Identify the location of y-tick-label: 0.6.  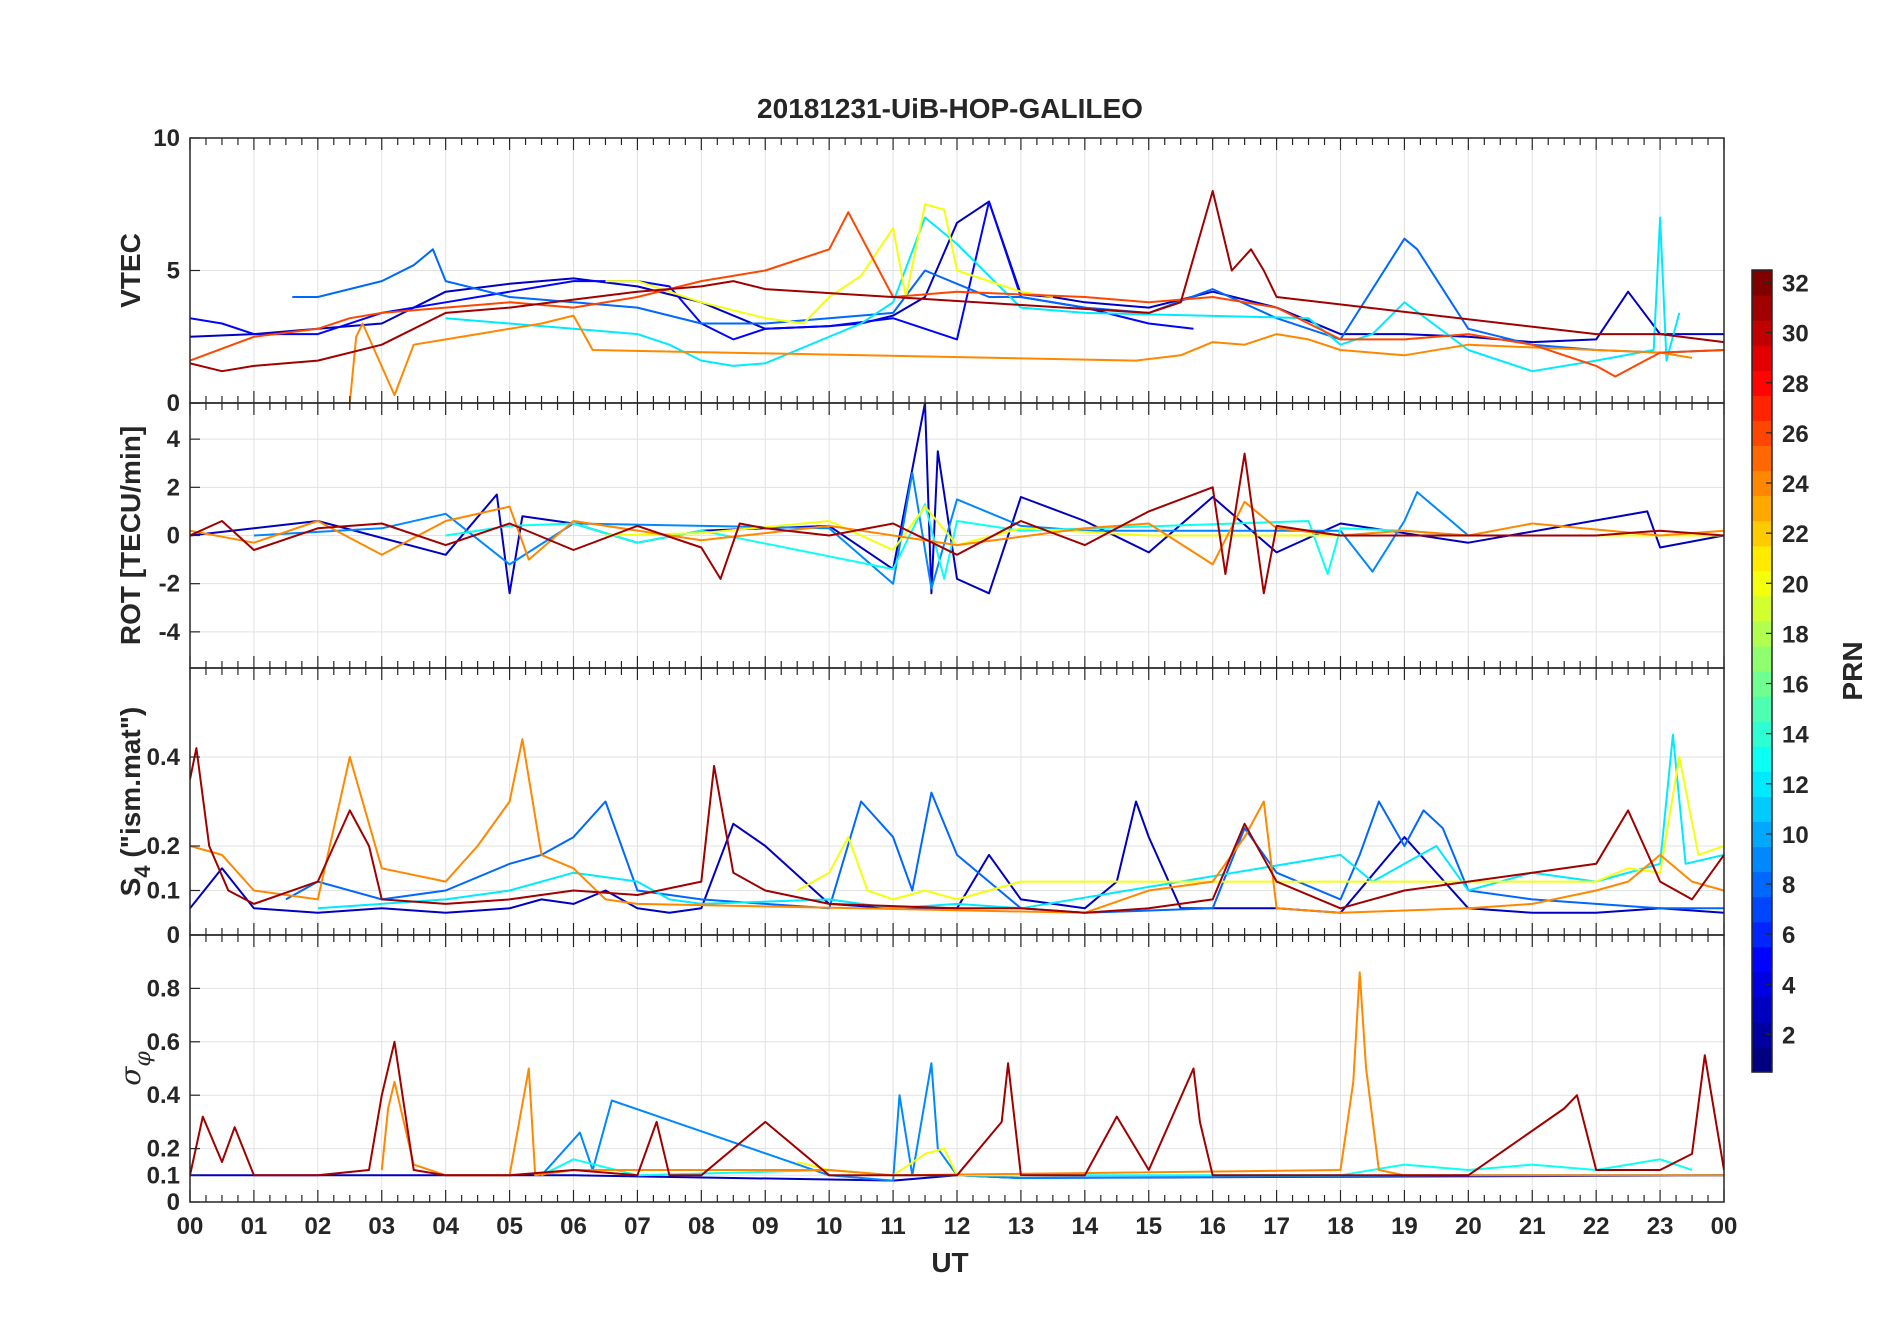
(163, 1042).